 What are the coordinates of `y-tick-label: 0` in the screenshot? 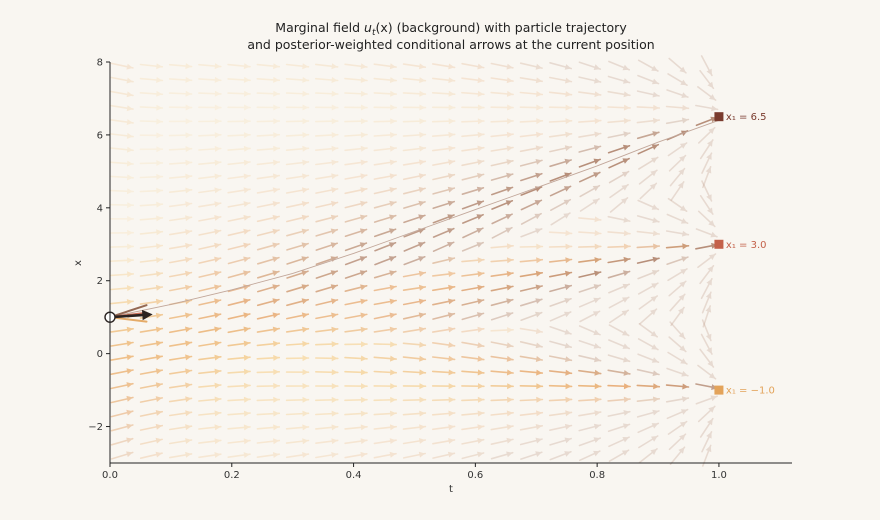 It's located at (100, 354).